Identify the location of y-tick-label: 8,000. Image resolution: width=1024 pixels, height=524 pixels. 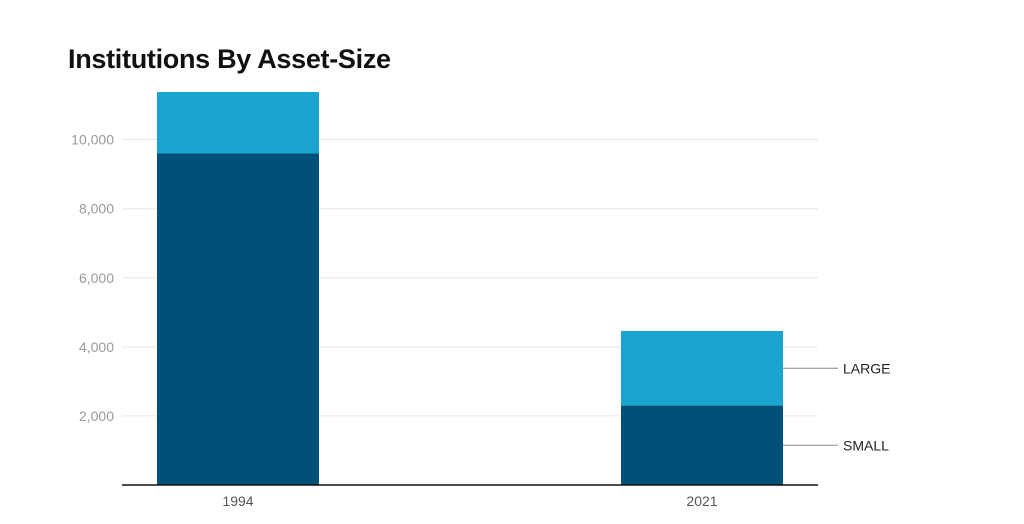
(96, 209).